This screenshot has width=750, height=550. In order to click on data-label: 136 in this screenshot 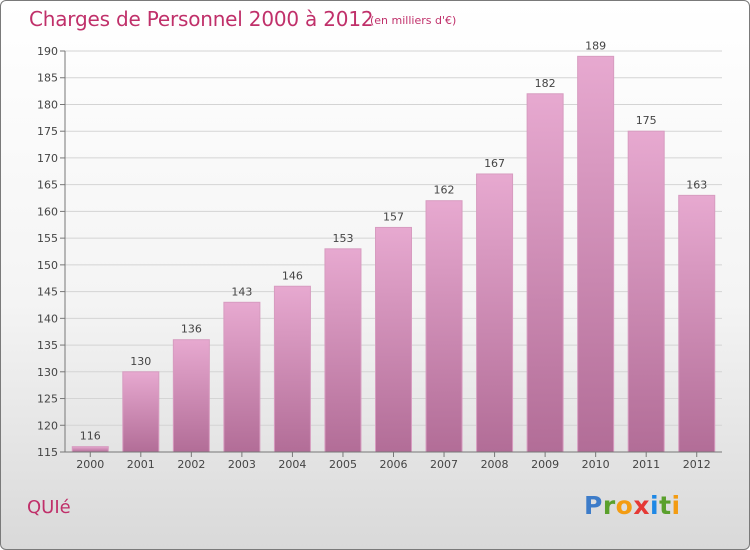, I will do `click(191, 329)`.